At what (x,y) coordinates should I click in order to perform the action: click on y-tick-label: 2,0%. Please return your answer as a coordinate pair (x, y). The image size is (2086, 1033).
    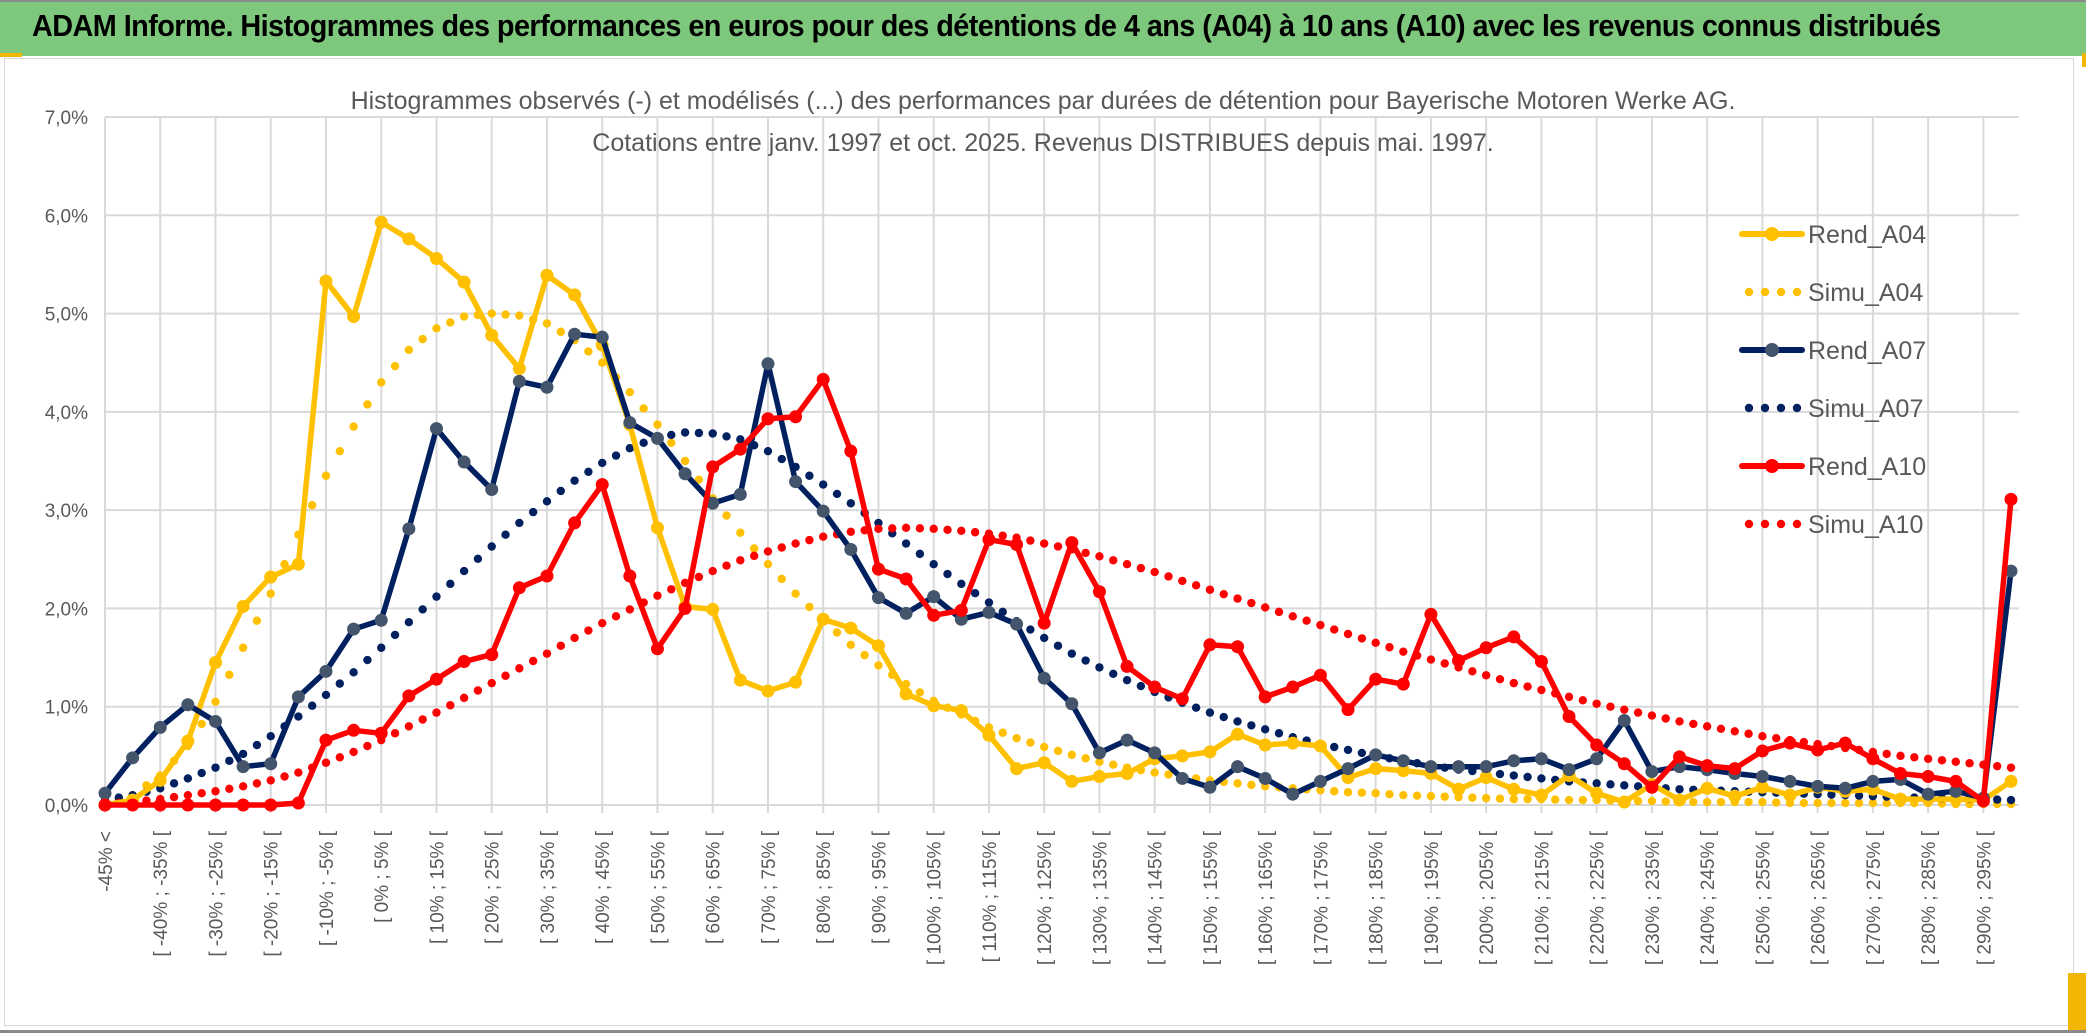
    Looking at the image, I should click on (66, 609).